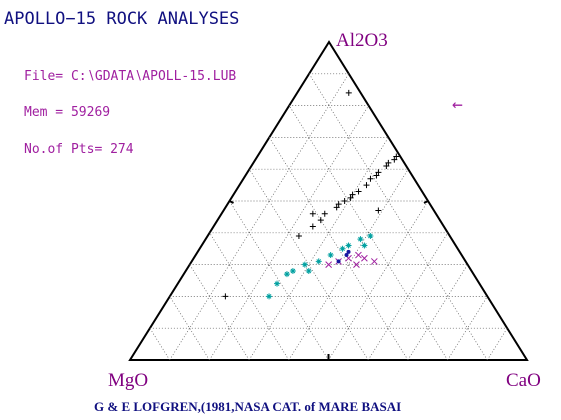 Image resolution: width=561 pixels, height=420 pixels. I want to click on info-line: File= C:∖GDATA∖APOLL-15.LUB, so click(130, 76).